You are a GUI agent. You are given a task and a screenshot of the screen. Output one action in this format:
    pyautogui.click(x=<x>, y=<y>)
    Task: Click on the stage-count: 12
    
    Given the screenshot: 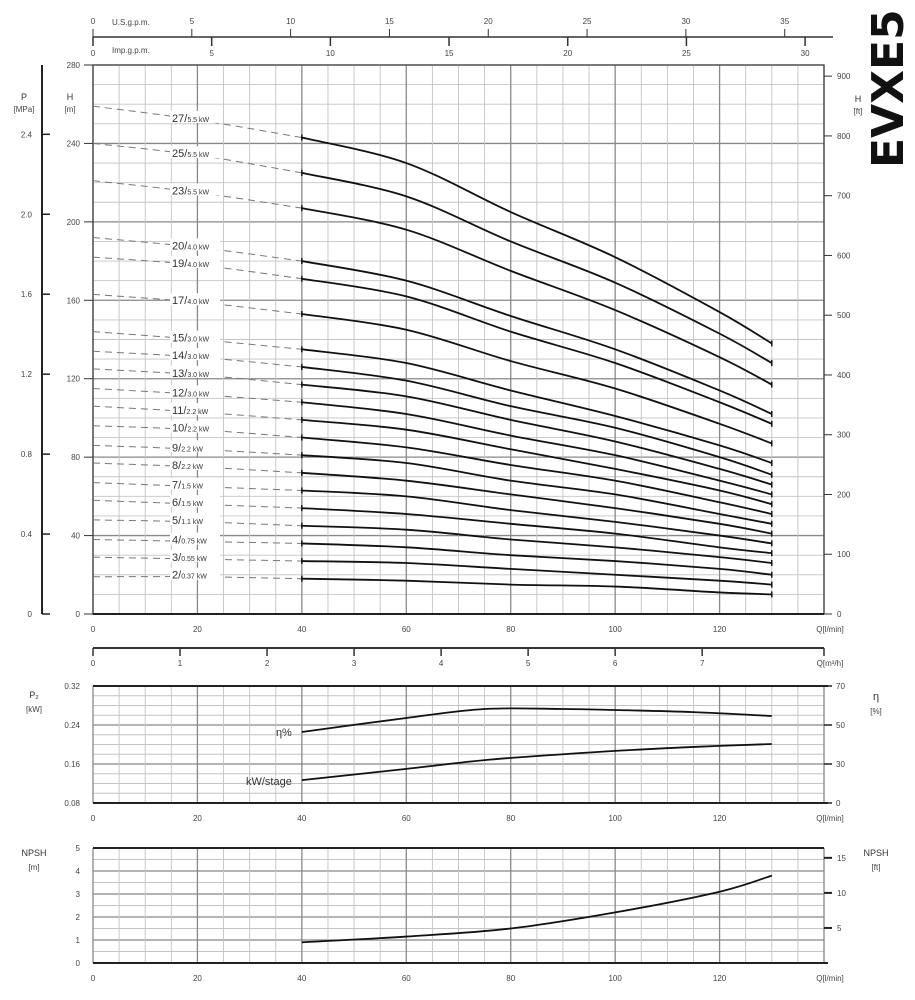 What is the action you would take?
    pyautogui.click(x=178, y=393)
    